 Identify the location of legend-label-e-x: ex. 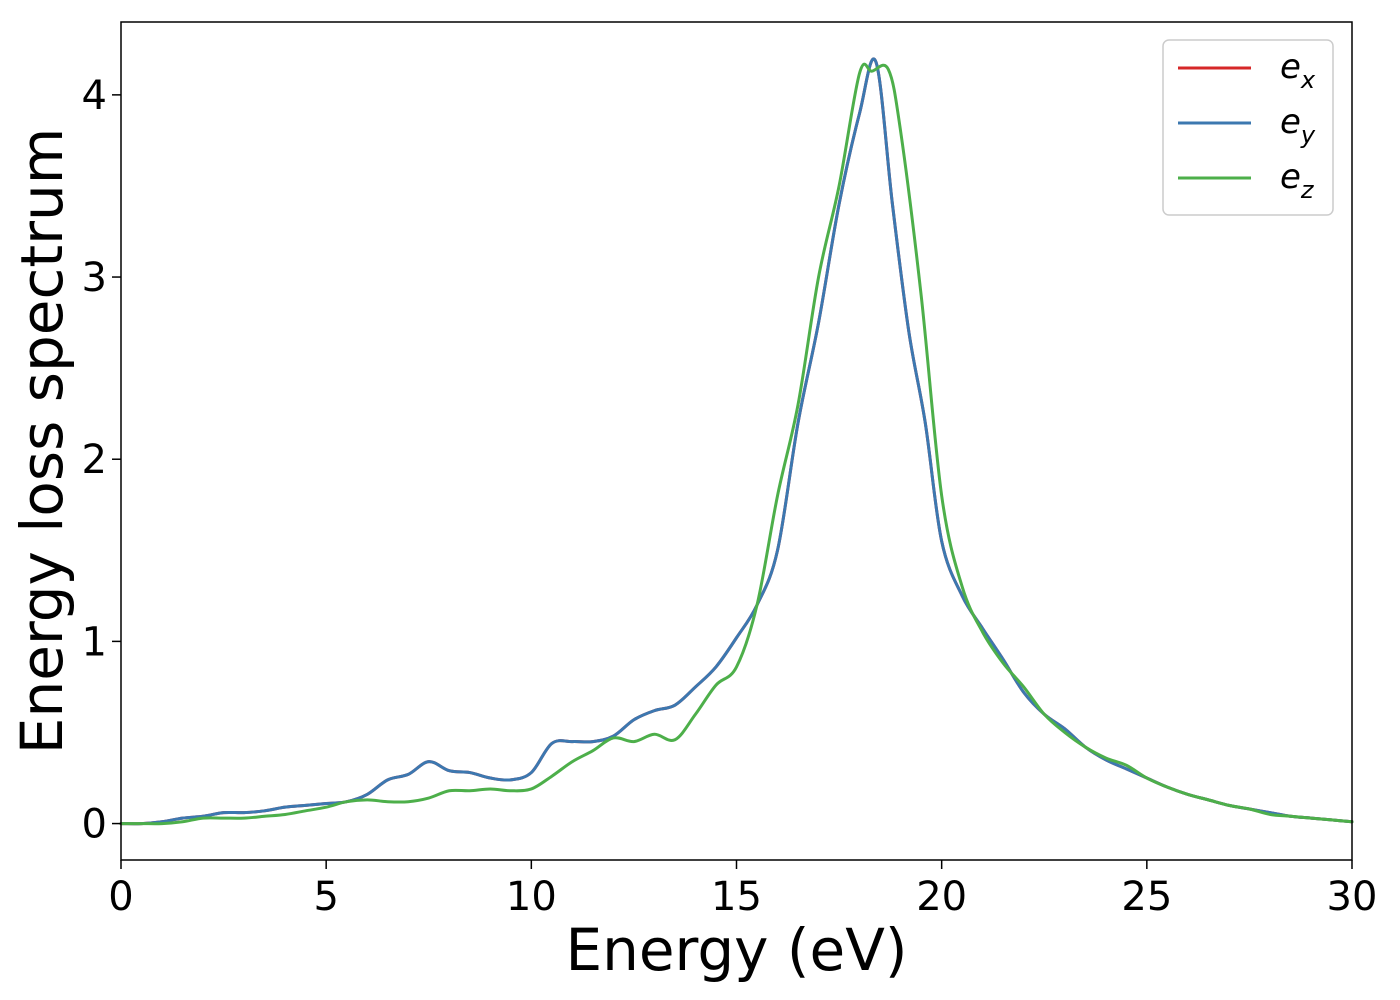
(1298, 70).